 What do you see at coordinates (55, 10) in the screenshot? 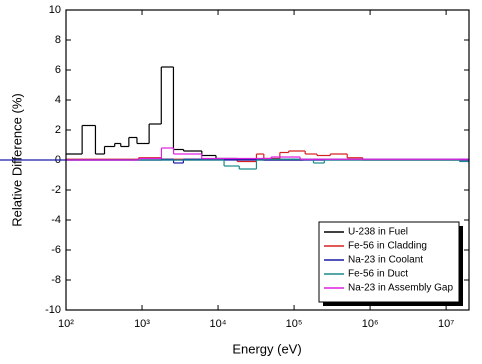
I see `y-tick-label: 10` at bounding box center [55, 10].